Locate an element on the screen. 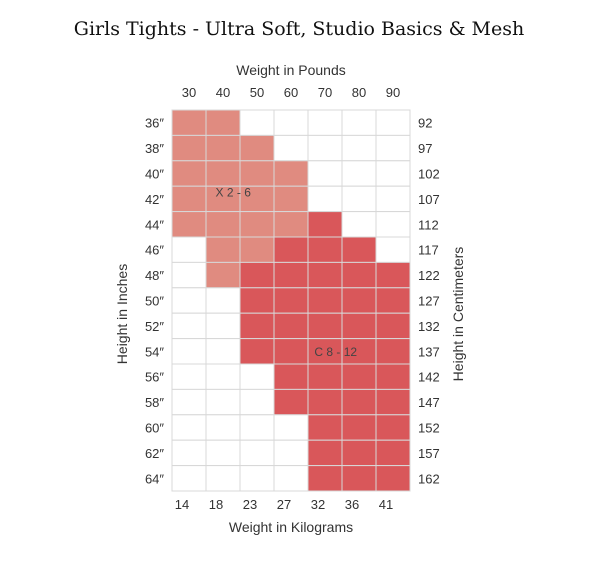  height-in-tick: 50″ is located at coordinates (154, 301).